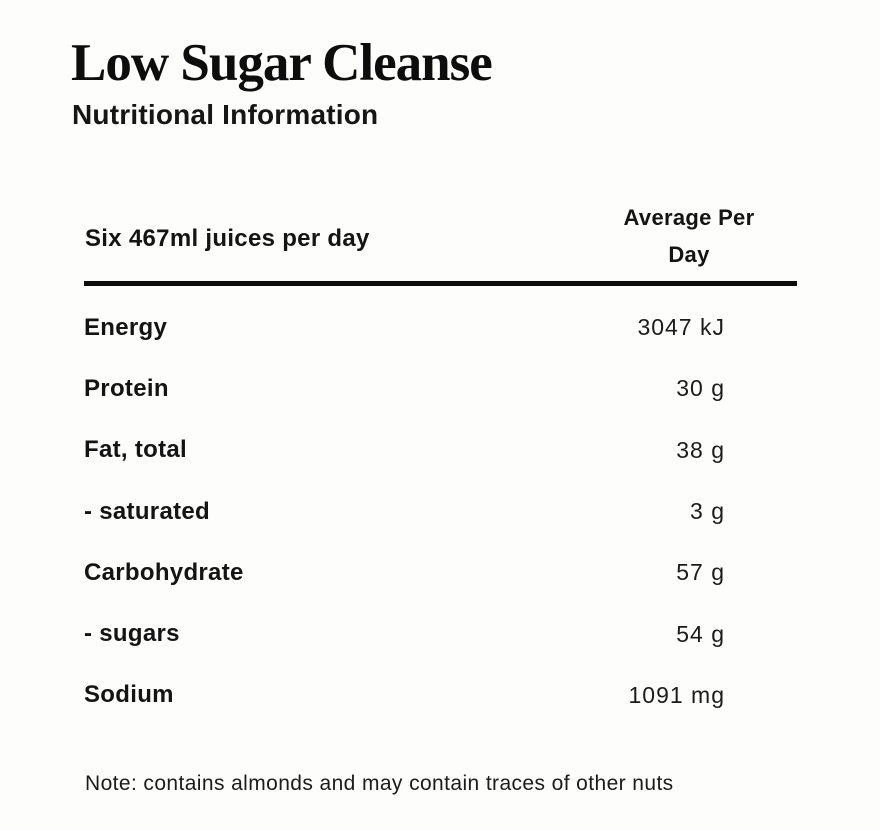  Describe the element at coordinates (681, 327) in the screenshot. I see `row-value: 3047 kJ` at that location.